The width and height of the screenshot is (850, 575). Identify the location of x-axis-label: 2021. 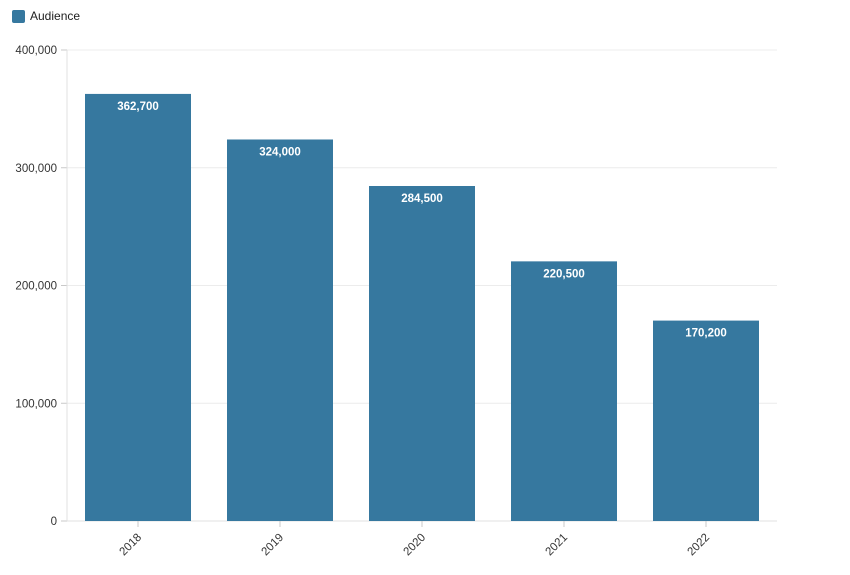
(557, 545).